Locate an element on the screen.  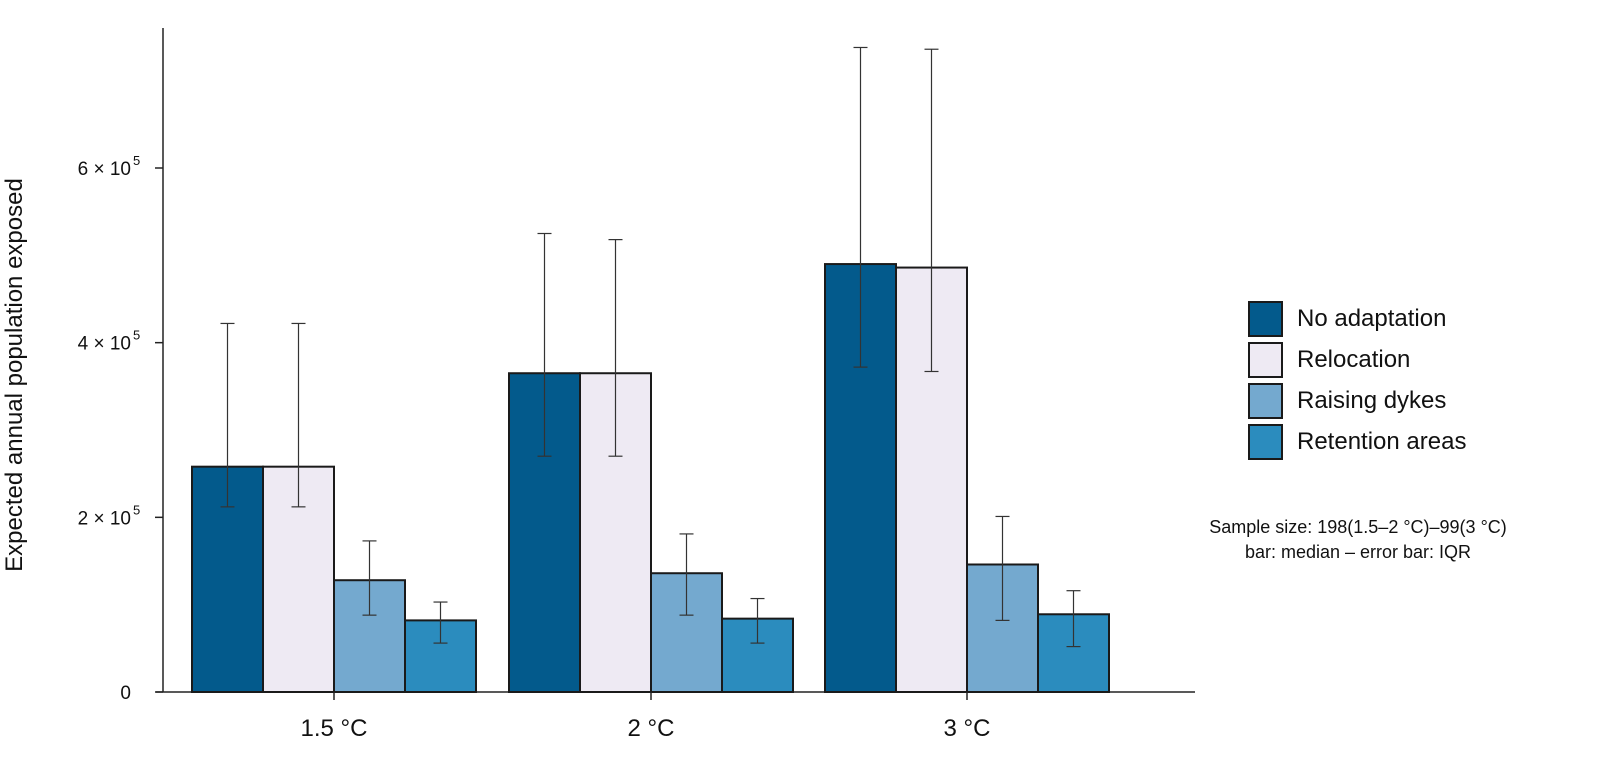
legend-item: Raising dykes is located at coordinates (1357, 400).